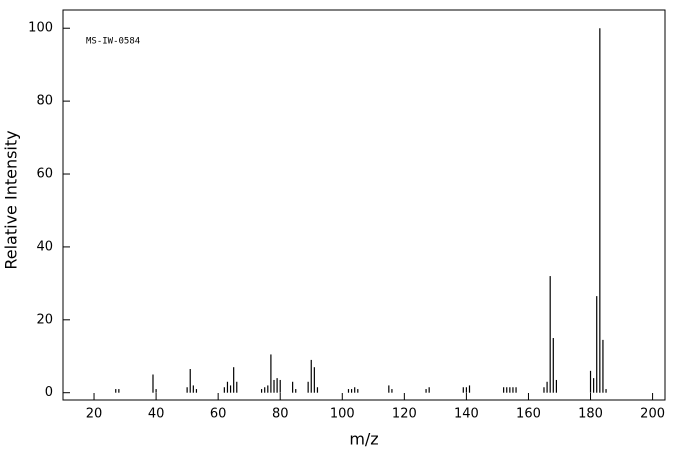 The image size is (676, 455). What do you see at coordinates (218, 414) in the screenshot?
I see `x-tick-label: 60` at bounding box center [218, 414].